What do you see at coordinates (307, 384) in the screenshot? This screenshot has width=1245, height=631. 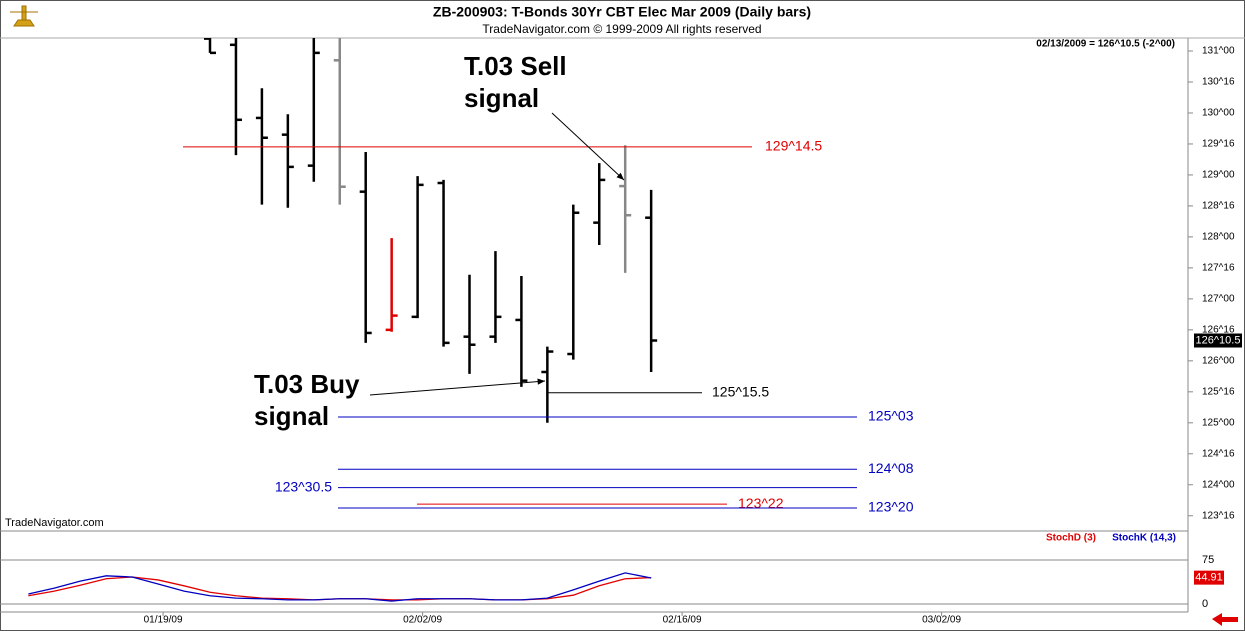 I see `annotation: T.03 Buy` at bounding box center [307, 384].